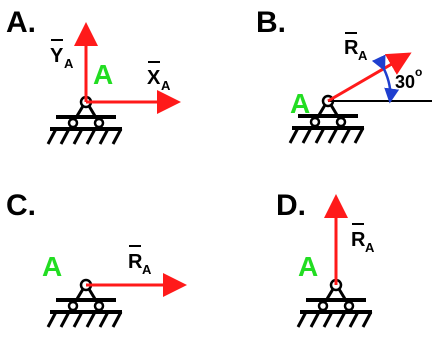 This screenshot has width=442, height=349. I want to click on roller-support-c, so click(85, 303).